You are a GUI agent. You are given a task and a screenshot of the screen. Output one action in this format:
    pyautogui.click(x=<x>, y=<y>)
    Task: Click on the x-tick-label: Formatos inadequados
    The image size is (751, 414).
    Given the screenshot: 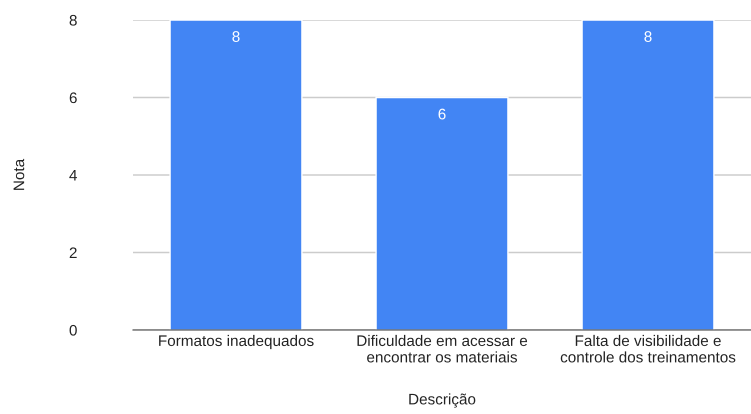 What is the action you would take?
    pyautogui.click(x=236, y=342)
    